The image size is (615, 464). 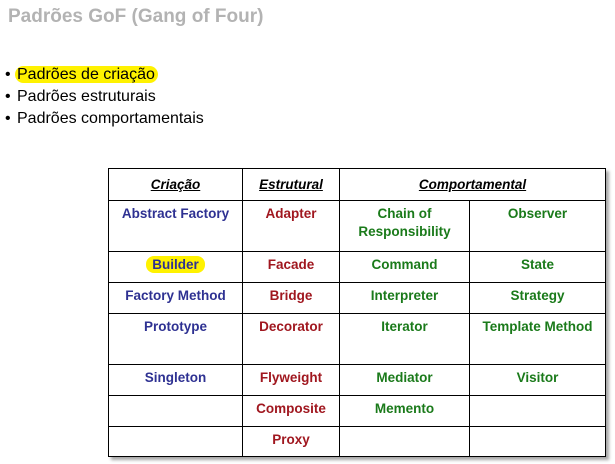 What do you see at coordinates (175, 380) in the screenshot?
I see `cell-criacao: Singleton` at bounding box center [175, 380].